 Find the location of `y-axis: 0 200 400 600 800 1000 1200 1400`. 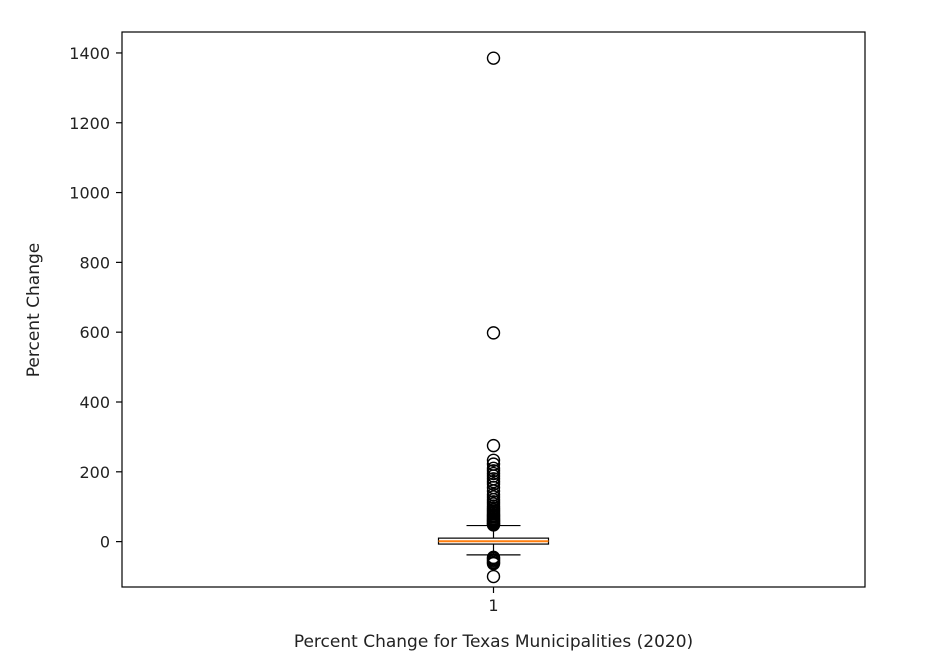

y-axis: 0 200 400 600 800 1000 1200 1400 is located at coordinates (95, 298).